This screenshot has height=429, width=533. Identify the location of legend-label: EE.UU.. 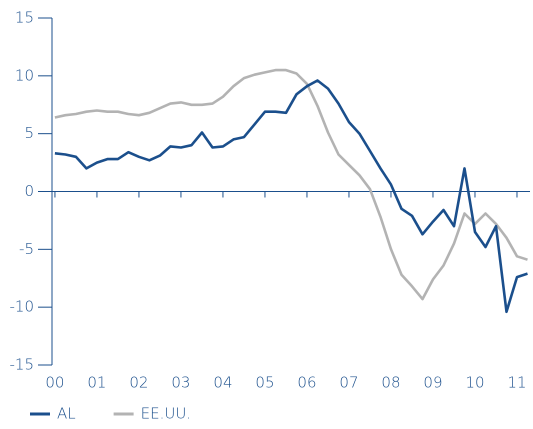
(166, 414).